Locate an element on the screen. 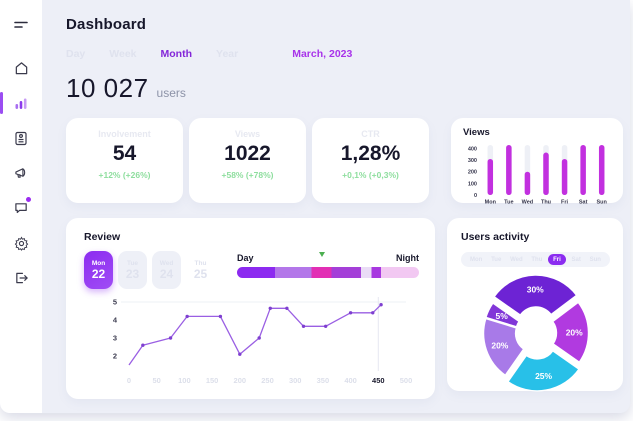 The image size is (633, 421). svg-text: 25% is located at coordinates (543, 376).